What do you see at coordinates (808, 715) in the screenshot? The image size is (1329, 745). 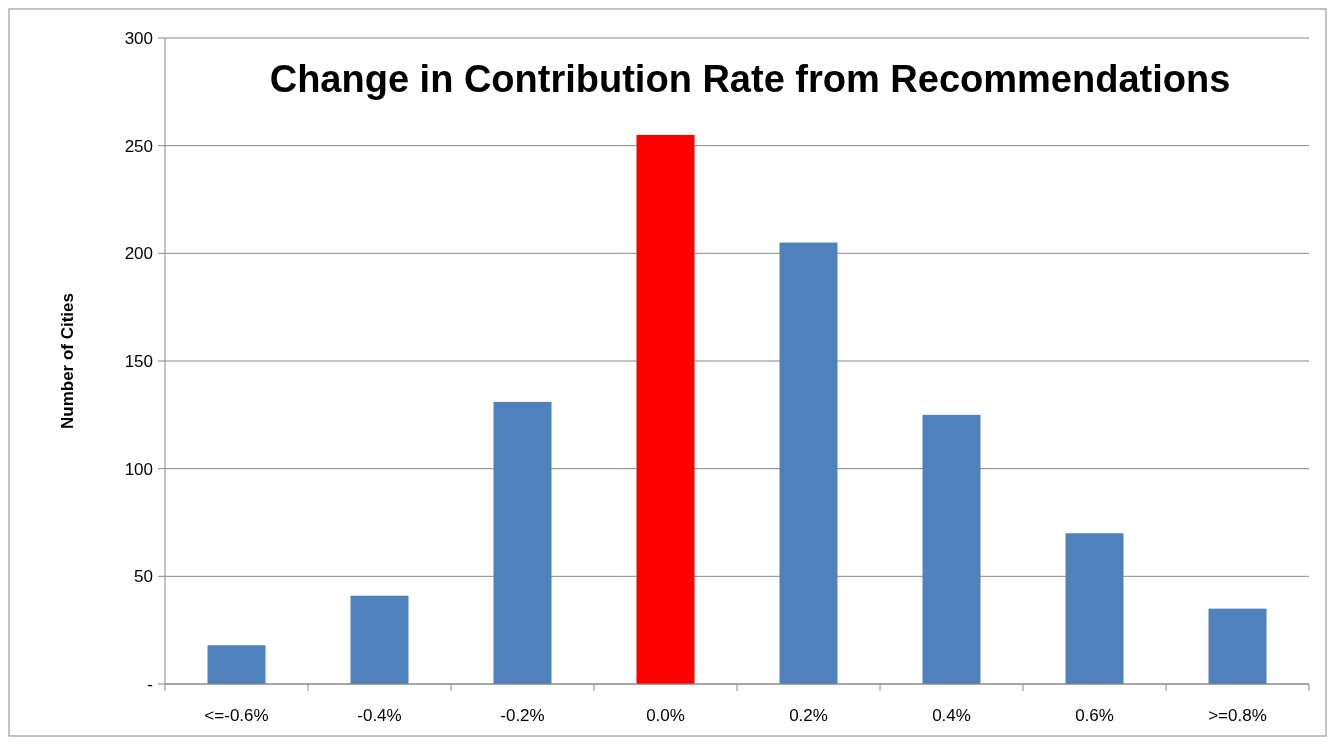 I see `x-tick-label: 0.2%` at bounding box center [808, 715].